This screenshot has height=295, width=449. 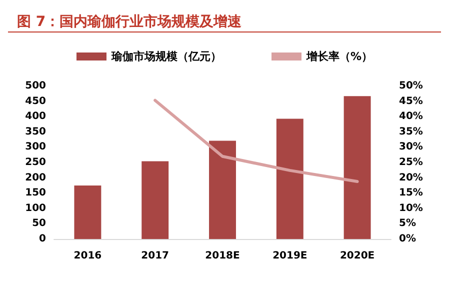 I want to click on x-tick-label: 2017, so click(x=155, y=256).